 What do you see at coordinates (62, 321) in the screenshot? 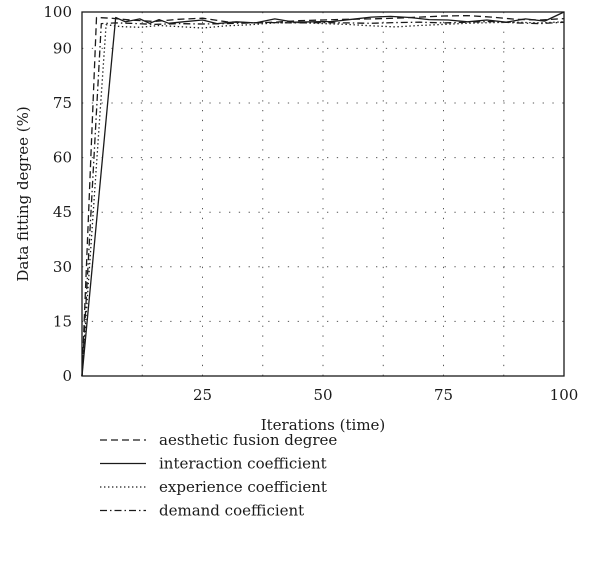
I see `y-tick-label: 15` at bounding box center [62, 321].